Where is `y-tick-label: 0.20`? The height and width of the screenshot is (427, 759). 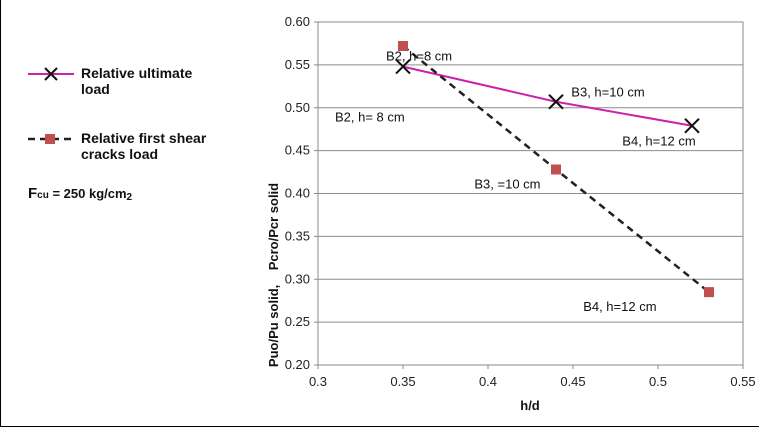
y-tick-label: 0.20 is located at coordinates (297, 364).